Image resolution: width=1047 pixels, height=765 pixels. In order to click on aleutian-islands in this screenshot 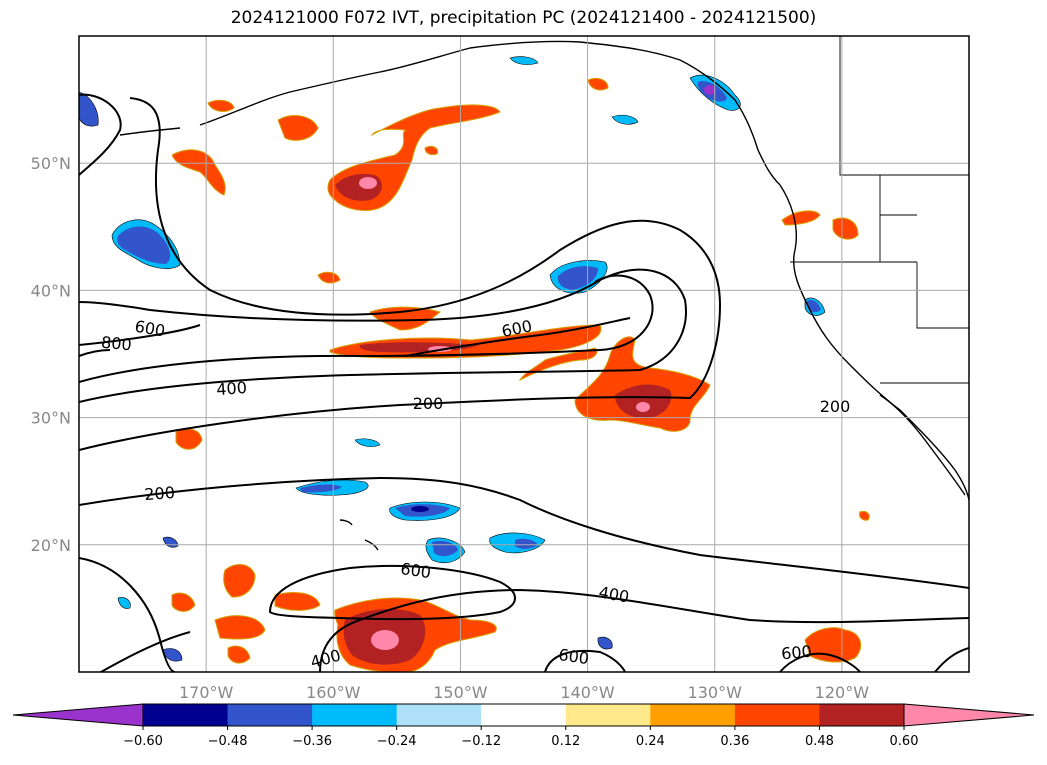, I will do `click(150, 131)`.